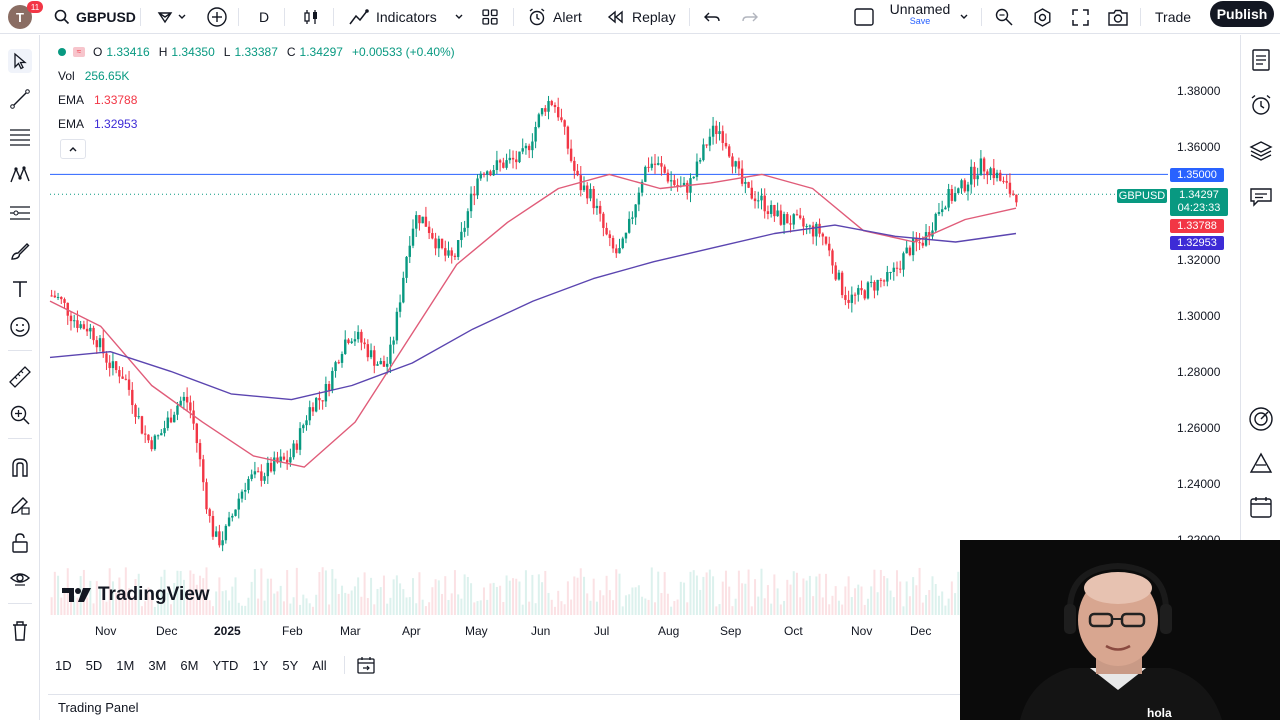 The image size is (1280, 720). I want to click on range-1d: 1D, so click(63, 665).